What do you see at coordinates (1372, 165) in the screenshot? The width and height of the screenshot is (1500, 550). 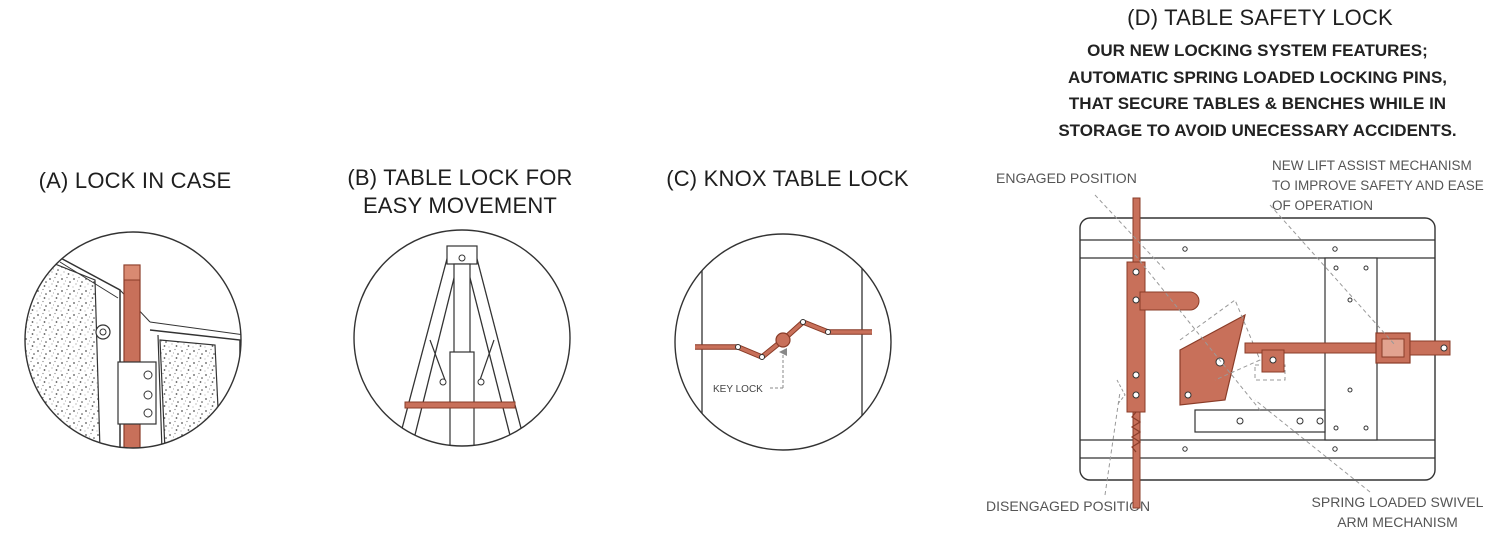 I see `callout-lift-line1: NEW LIFT ASSIST MECHANISM` at bounding box center [1372, 165].